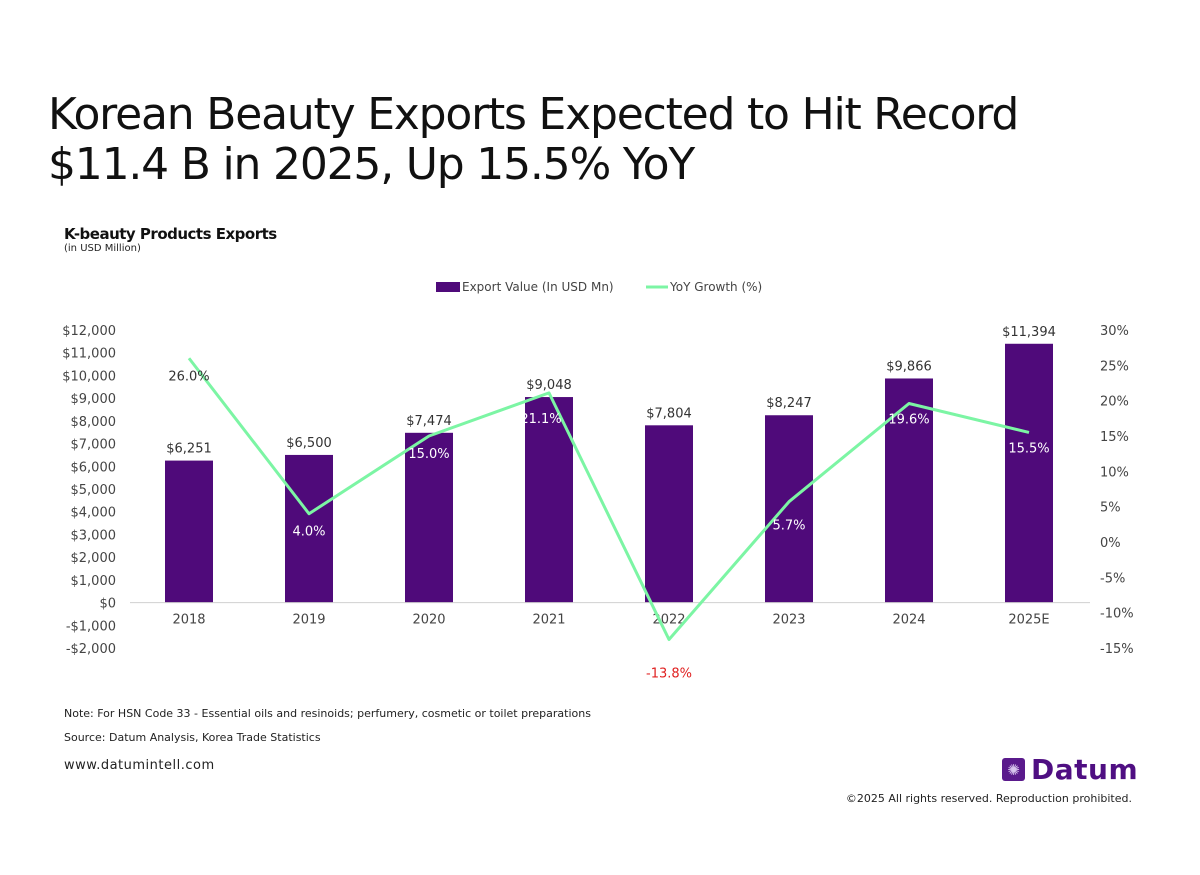 Image resolution: width=1200 pixels, height=875 pixels. What do you see at coordinates (429, 421) in the screenshot?
I see `bar-value-label: $7,474` at bounding box center [429, 421].